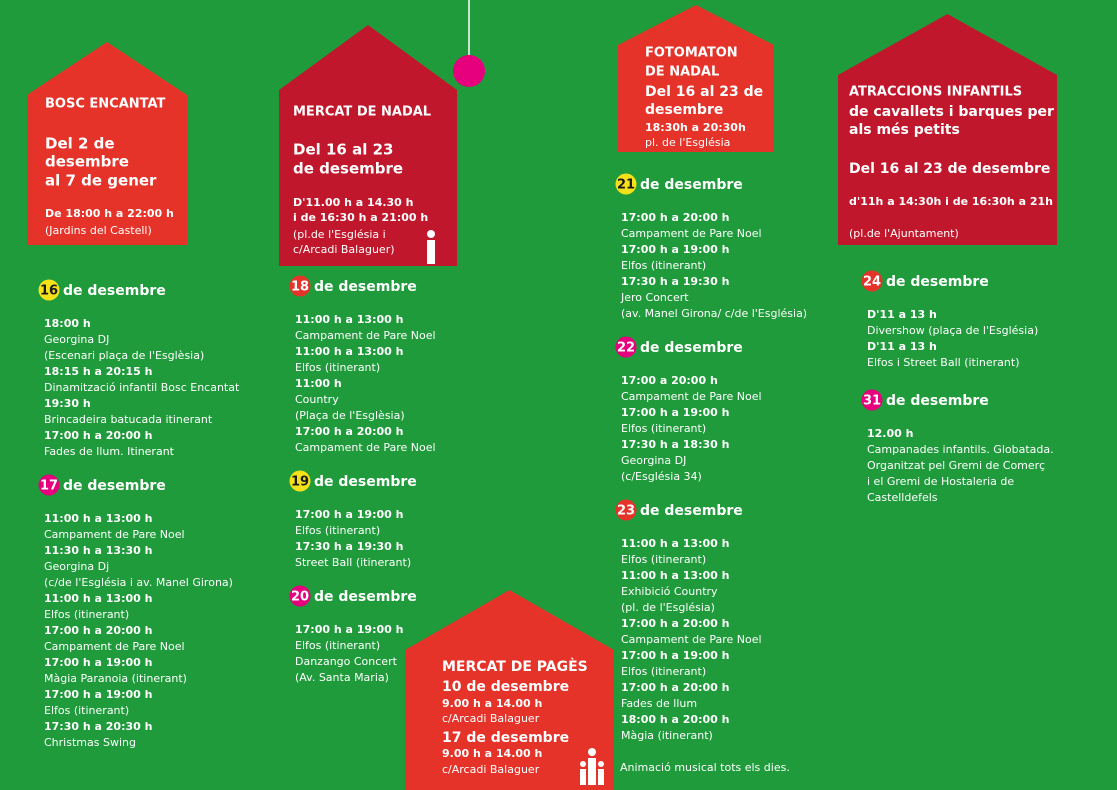 Image resolution: width=1117 pixels, height=790 pixels. Describe the element at coordinates (705, 767) in the screenshot. I see `note: Animació musical tots els dies.` at that location.